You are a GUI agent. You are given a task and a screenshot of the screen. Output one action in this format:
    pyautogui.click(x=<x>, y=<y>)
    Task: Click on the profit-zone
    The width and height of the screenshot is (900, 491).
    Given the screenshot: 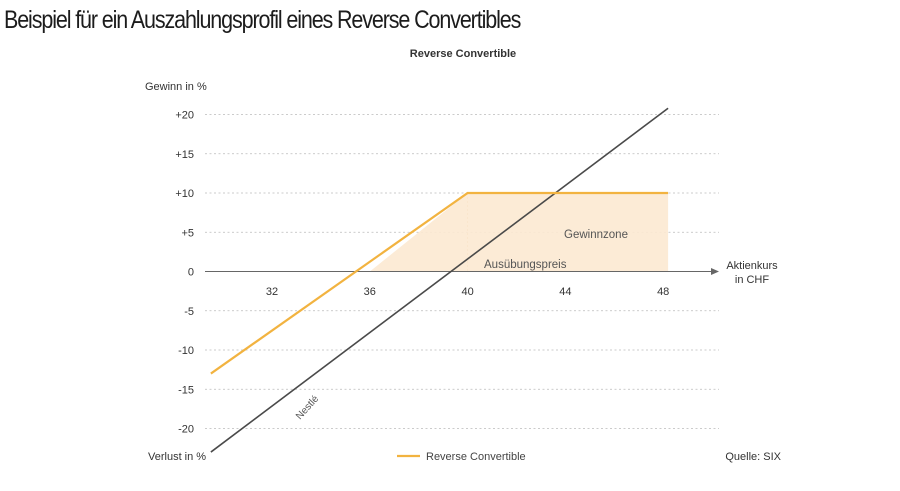 What is the action you would take?
    pyautogui.click(x=519, y=232)
    